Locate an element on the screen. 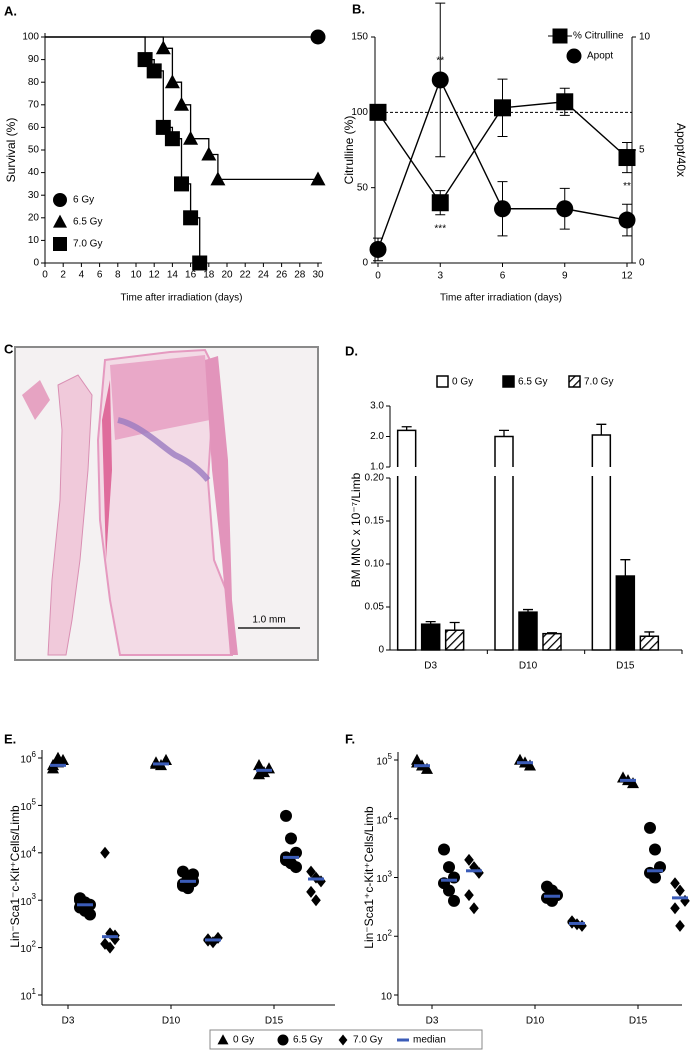 This screenshot has height=1050, width=693. y-axis-label: Survival (%) is located at coordinates (11, 150).